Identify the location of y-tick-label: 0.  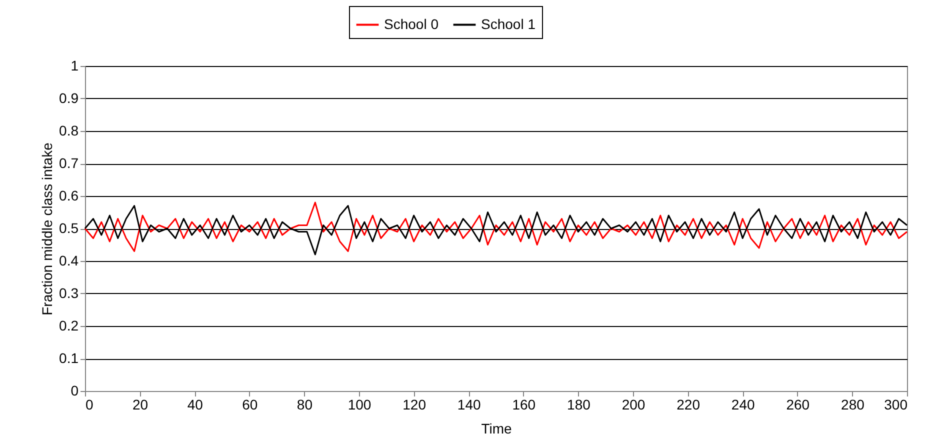
(74, 390).